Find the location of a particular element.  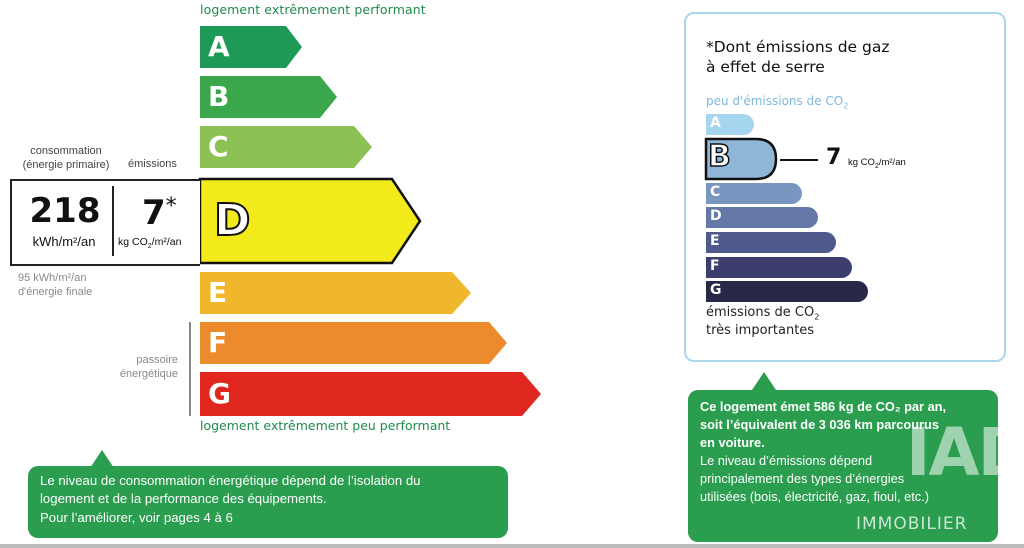

emissions-unit-prefix: kg CO is located at coordinates (133, 242).